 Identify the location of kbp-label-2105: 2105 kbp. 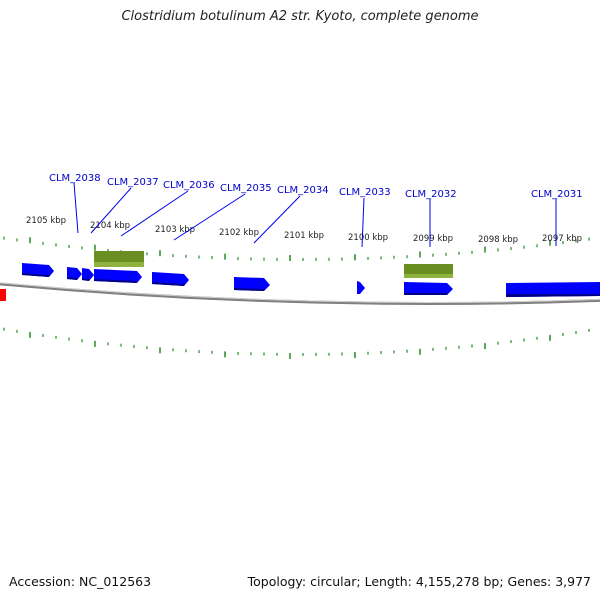
(46, 221).